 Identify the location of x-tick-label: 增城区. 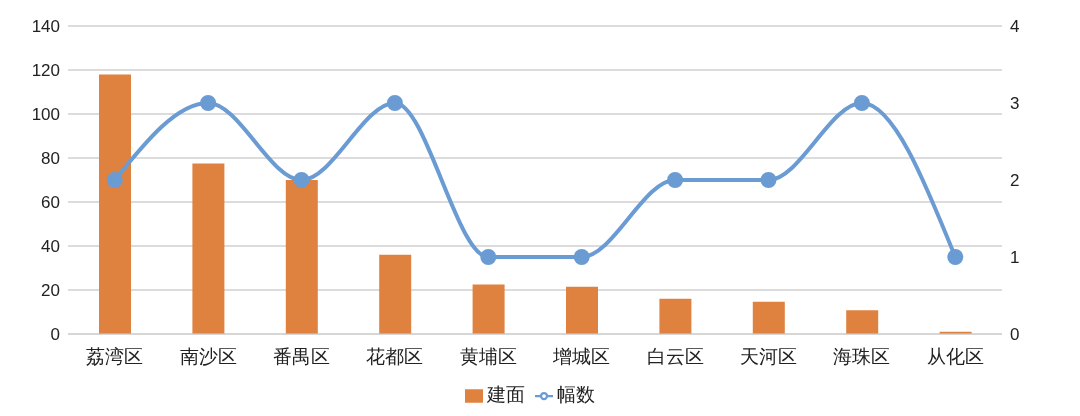
(581, 357).